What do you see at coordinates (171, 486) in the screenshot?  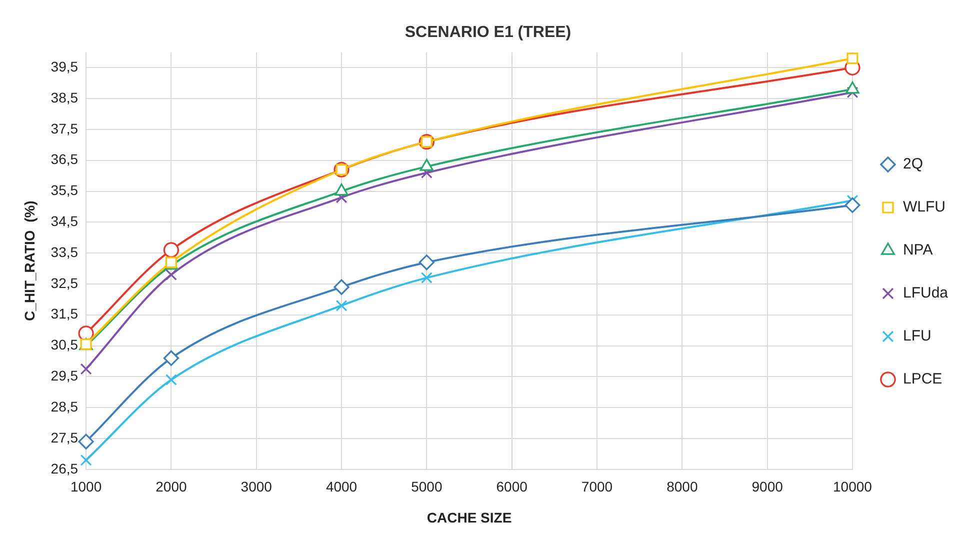 I see `x-tick-label: 2000` at bounding box center [171, 486].